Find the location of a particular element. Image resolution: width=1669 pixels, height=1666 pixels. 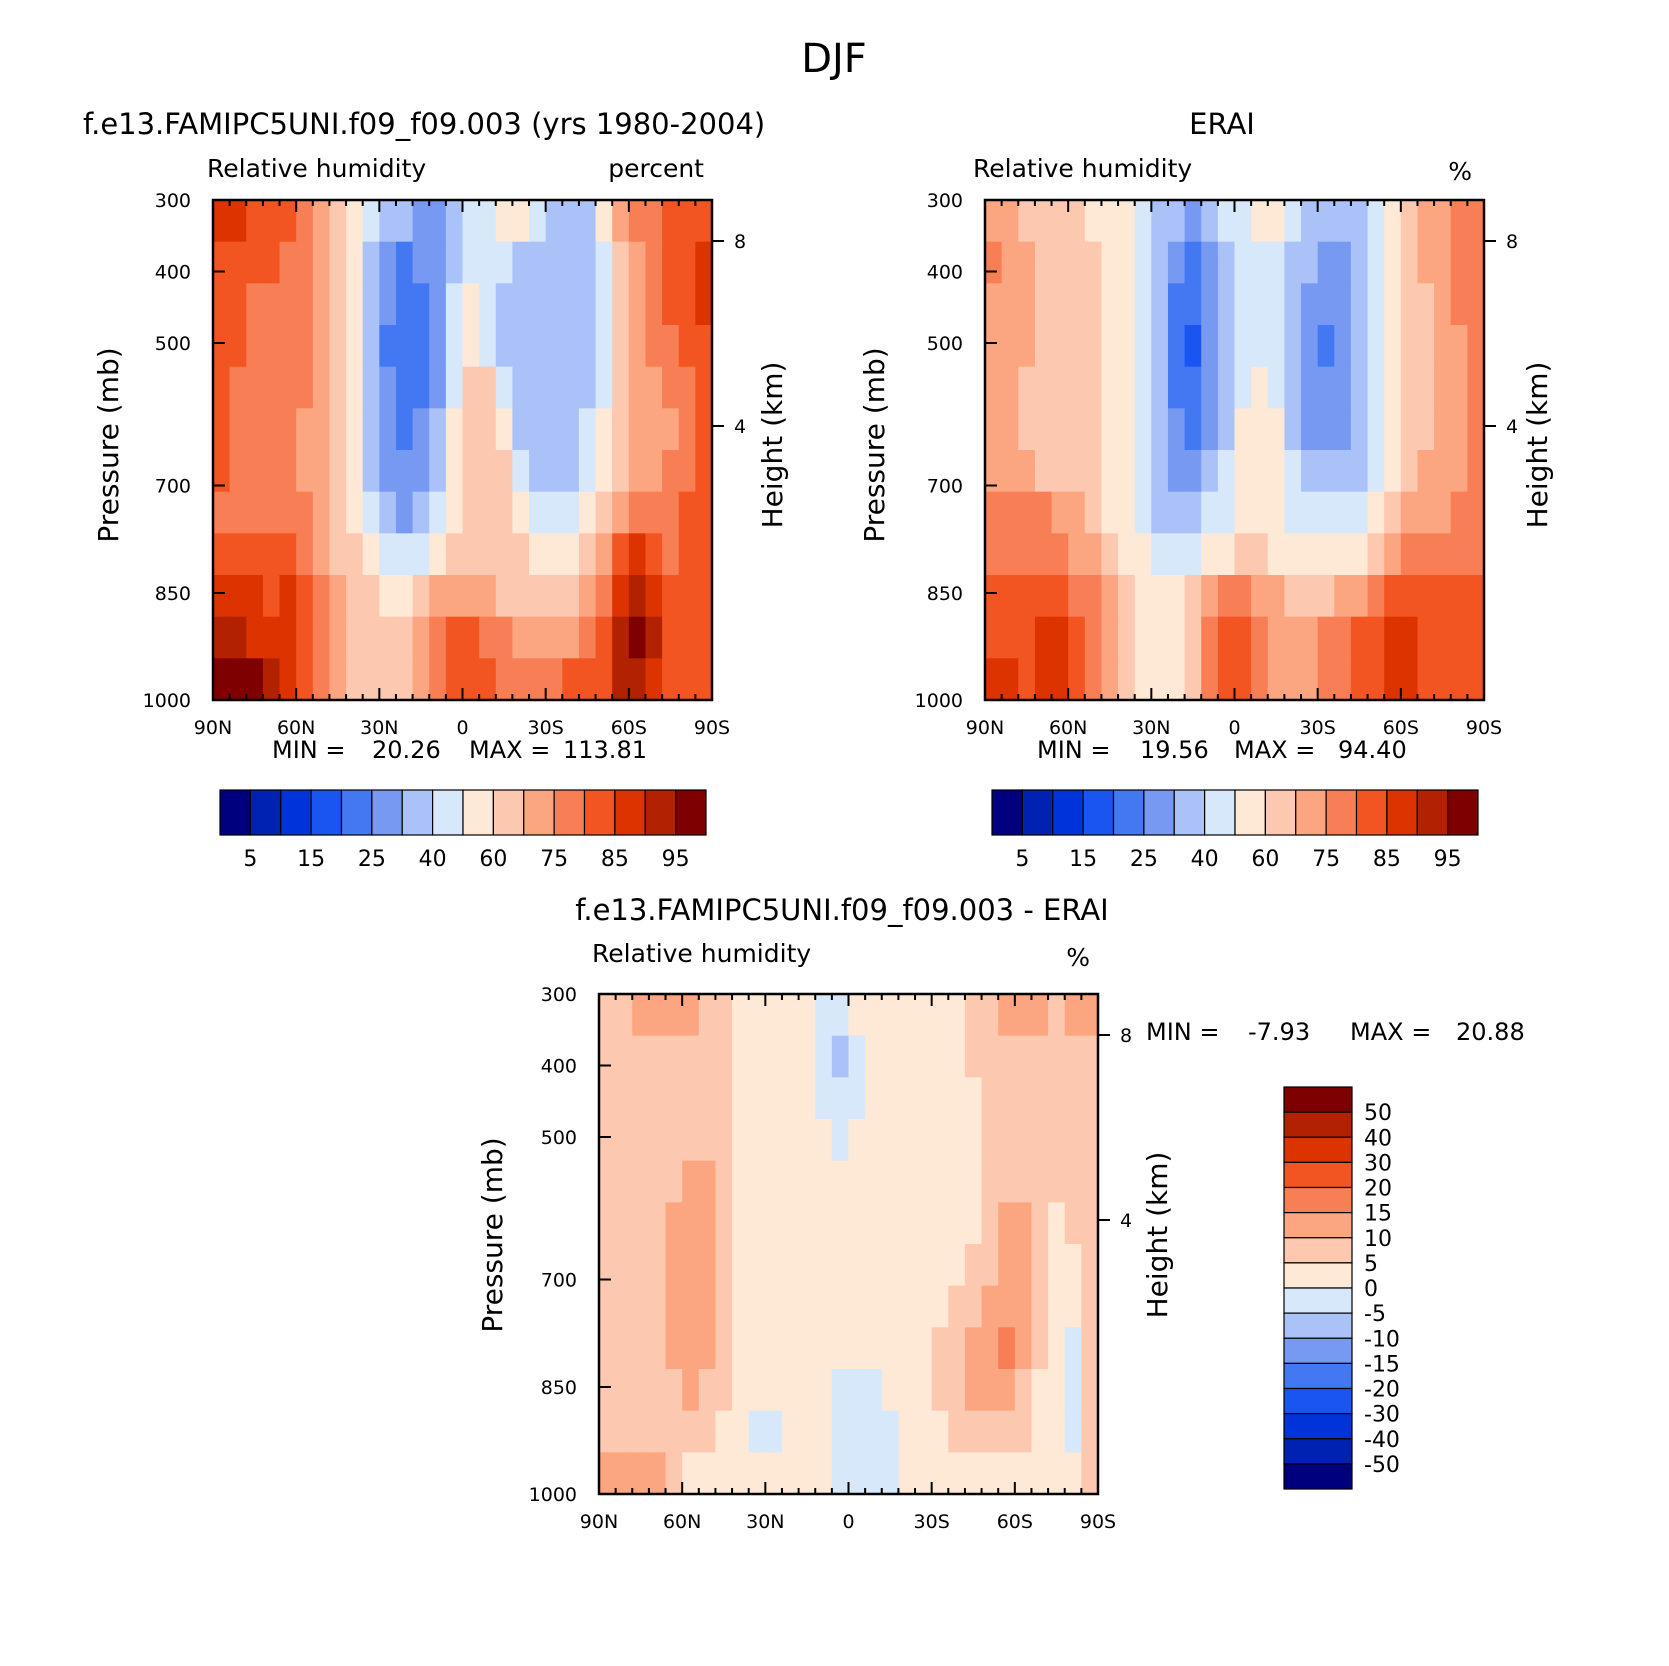

colorbar-label: 5 is located at coordinates (1371, 1264).